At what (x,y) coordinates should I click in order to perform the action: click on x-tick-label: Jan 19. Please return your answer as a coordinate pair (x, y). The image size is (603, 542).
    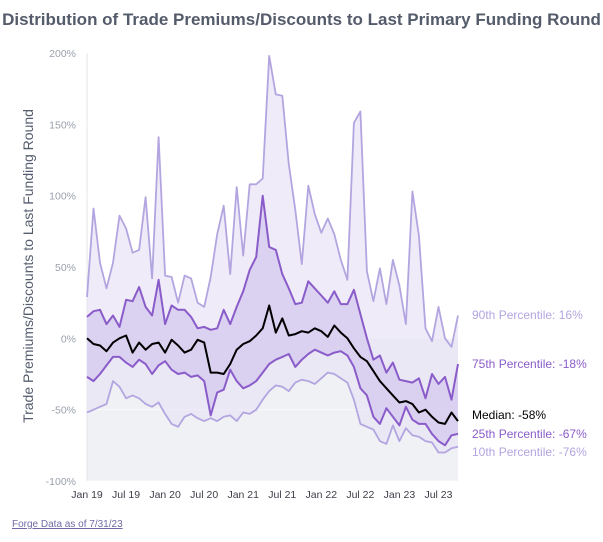
    Looking at the image, I should click on (87, 495).